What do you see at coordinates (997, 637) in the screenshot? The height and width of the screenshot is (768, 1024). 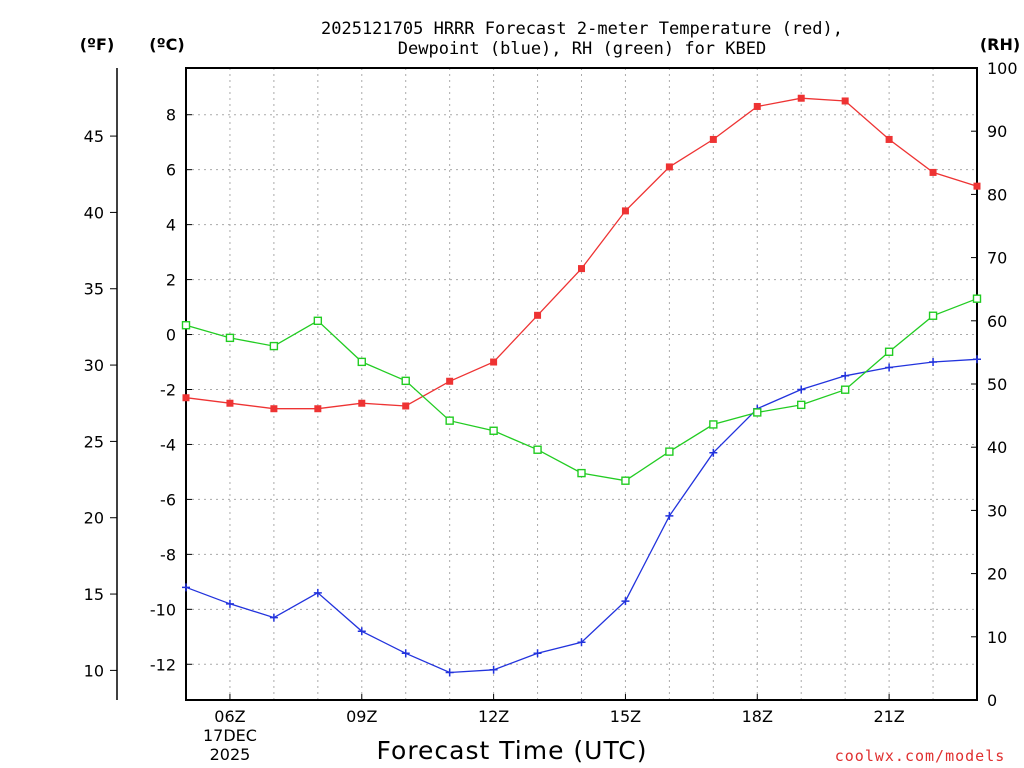 I see `rh-tick-label: 10` at bounding box center [997, 637].